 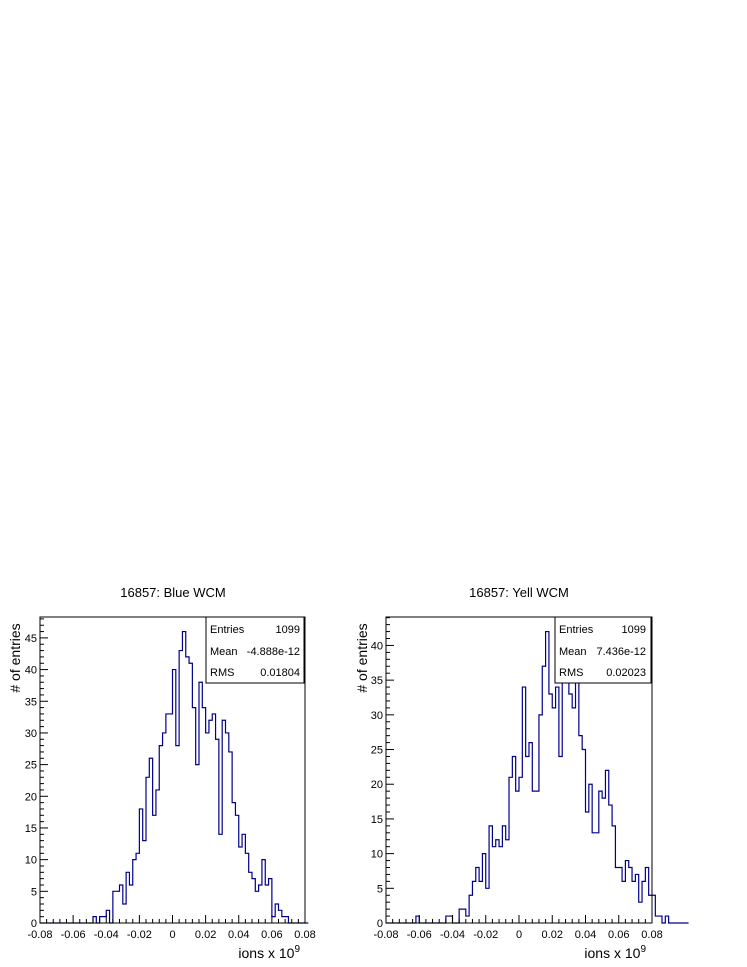 I want to click on stats-box: Entries 1099 Mean -4.888e-12 RMS 0.01804, so click(x=255, y=650).